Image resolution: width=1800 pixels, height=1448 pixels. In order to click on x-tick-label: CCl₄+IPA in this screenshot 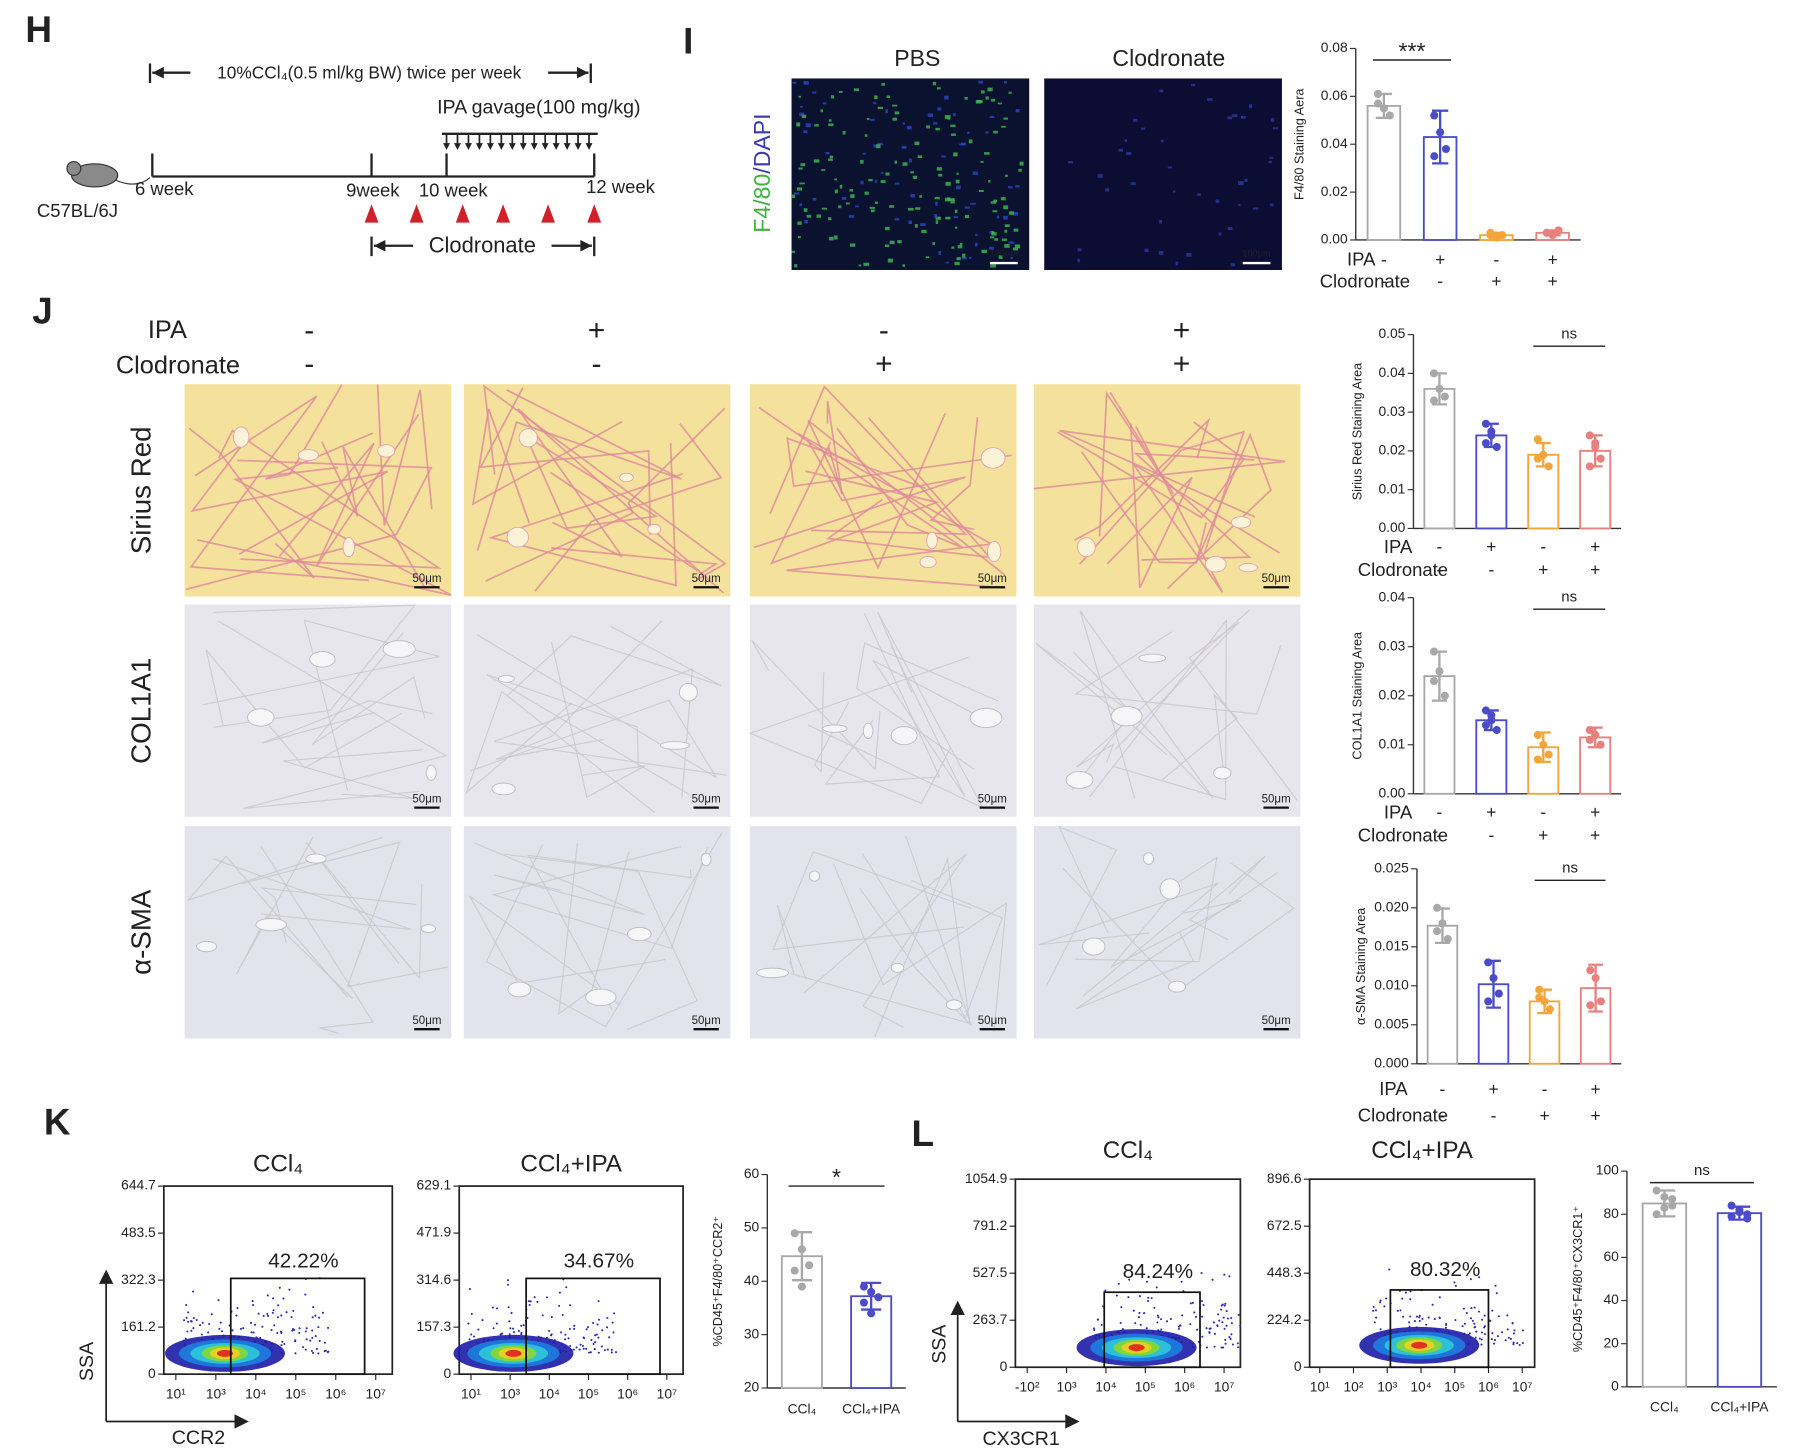, I will do `click(871, 1409)`.